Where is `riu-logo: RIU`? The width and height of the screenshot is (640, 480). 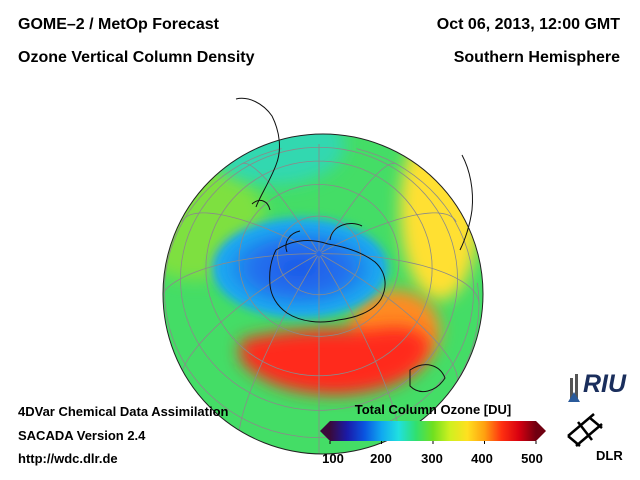 riu-logo: RIU is located at coordinates (596, 387).